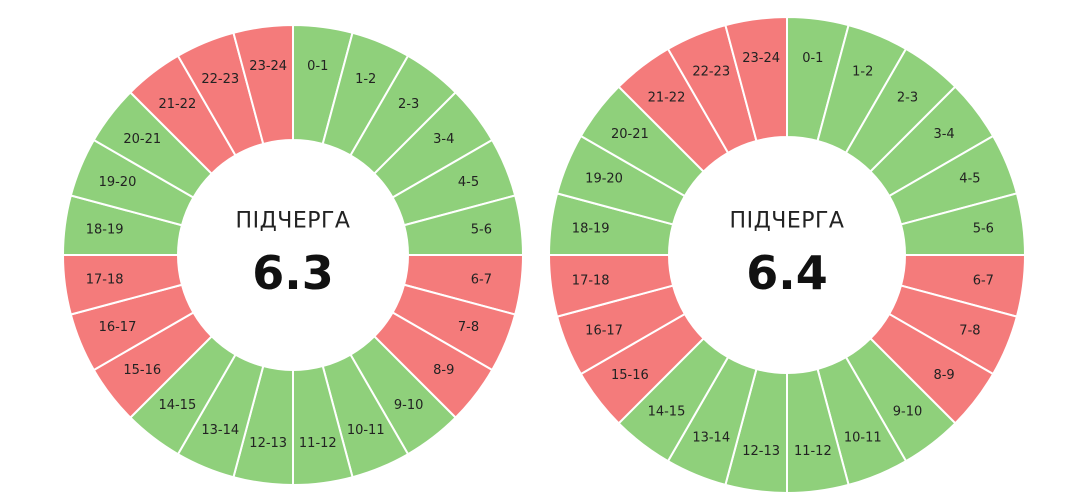  Describe the element at coordinates (787, 273) in the screenshot. I see `center-value: 6.4` at that location.